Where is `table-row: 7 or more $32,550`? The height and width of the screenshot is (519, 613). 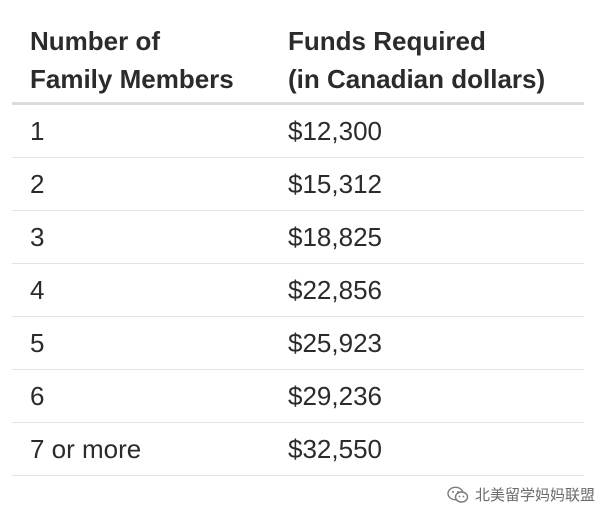
table-row: 7 or more $32,550 is located at coordinates (298, 449).